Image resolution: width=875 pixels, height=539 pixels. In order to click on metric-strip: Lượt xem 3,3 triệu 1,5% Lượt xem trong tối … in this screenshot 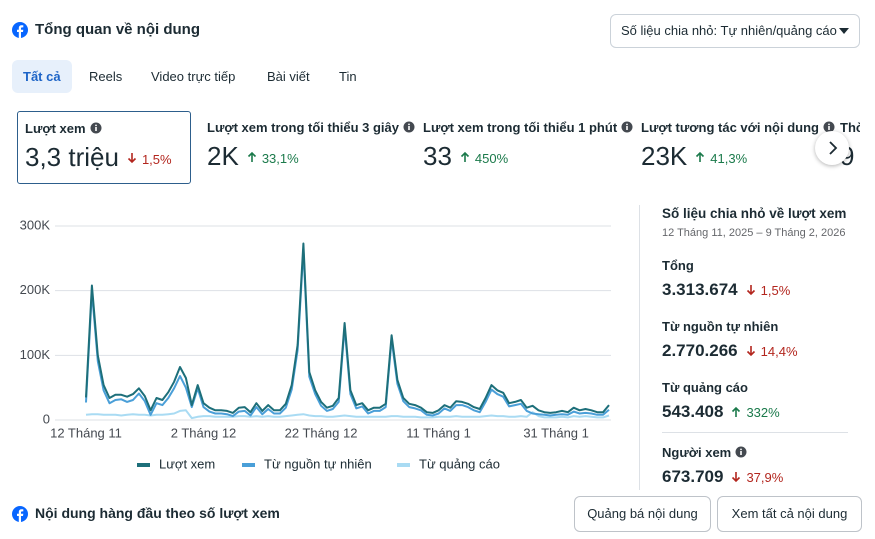, I will do `click(438, 148)`.